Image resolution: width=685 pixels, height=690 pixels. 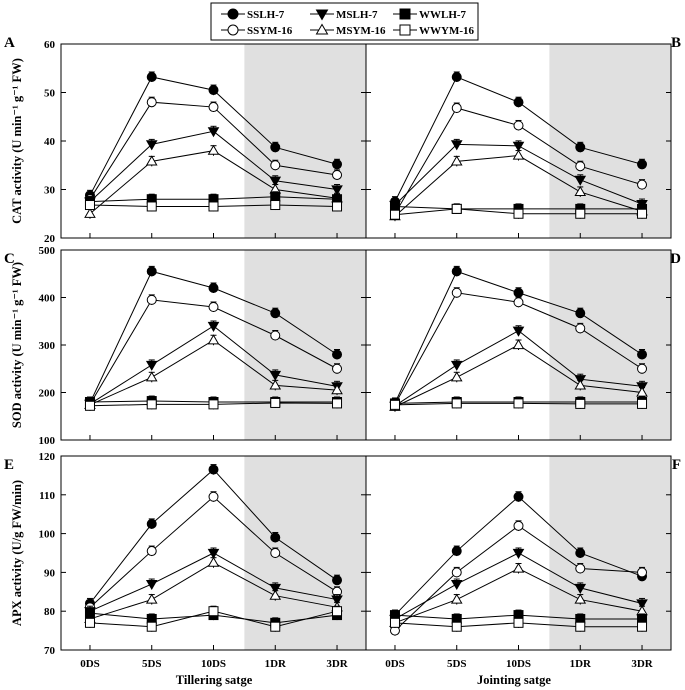 What do you see at coordinates (47, 346) in the screenshot?
I see `y-tick-label: 300` at bounding box center [47, 346].